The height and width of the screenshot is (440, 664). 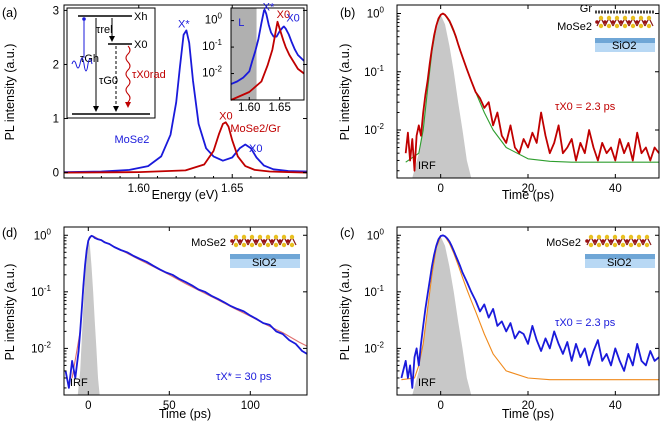 What do you see at coordinates (345, 312) in the screenshot?
I see `y-axis-label-c: PL intensity (a.u.)` at bounding box center [345, 312].